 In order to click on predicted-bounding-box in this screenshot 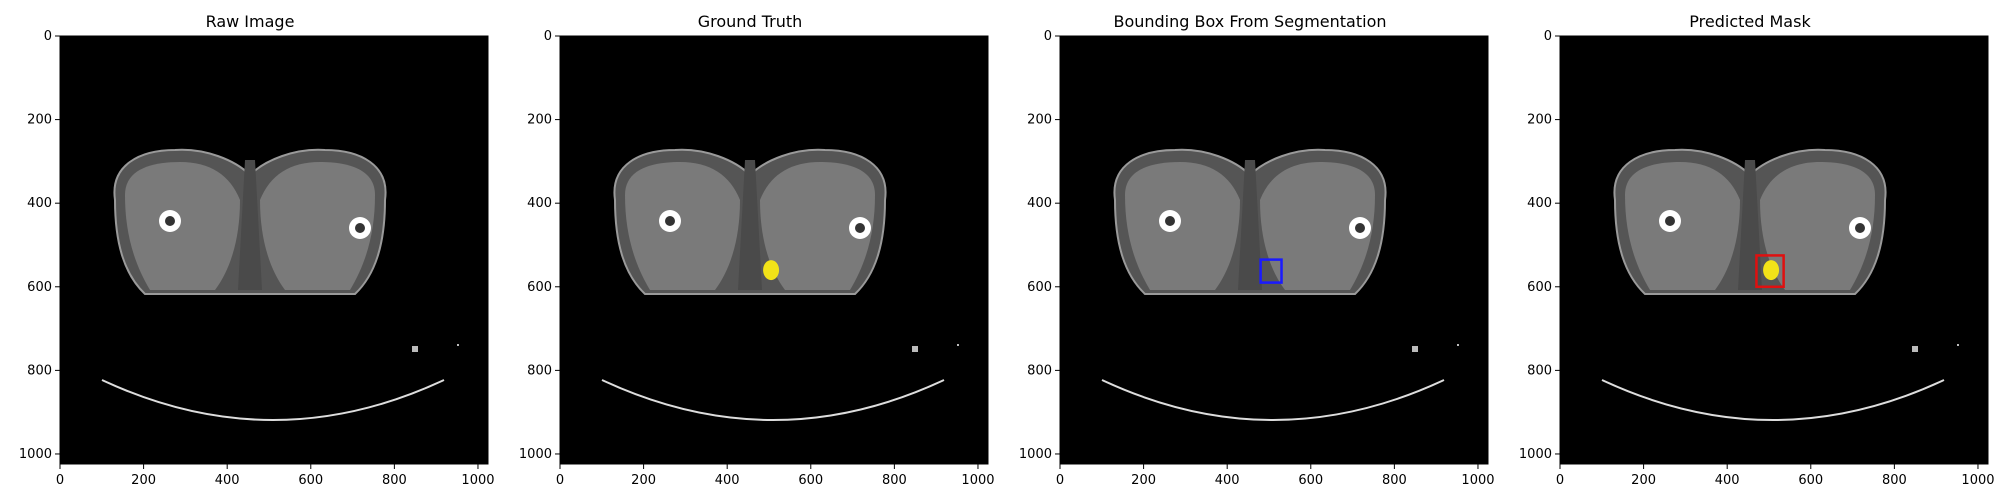, I will do `click(1770, 271)`.